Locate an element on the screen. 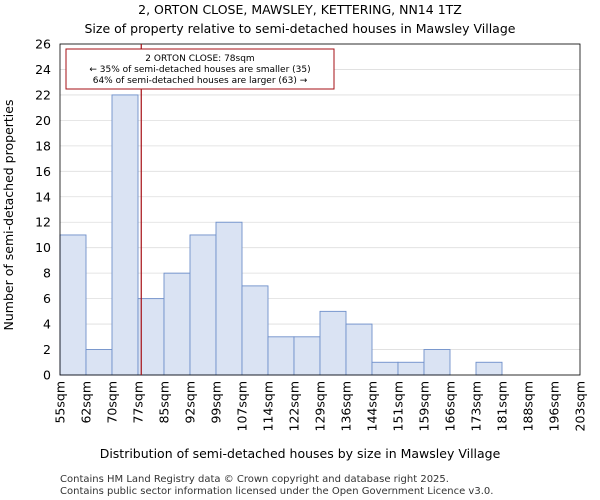 Image resolution: width=600 pixels, height=500 pixels. x-tick-label: 122sqm is located at coordinates (294, 406).